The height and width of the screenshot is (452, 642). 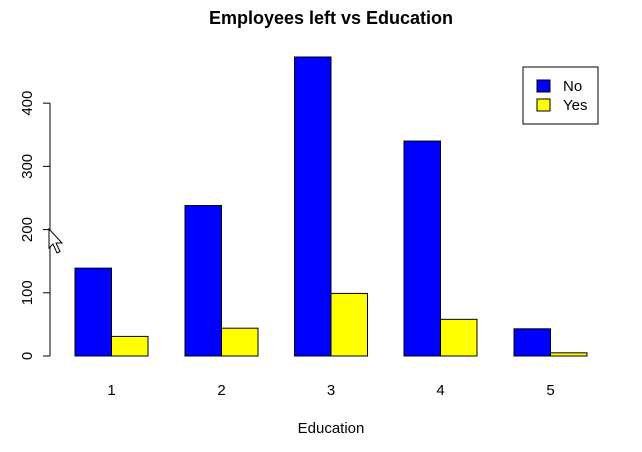 I want to click on x-tick-label: 4, so click(x=440, y=390).